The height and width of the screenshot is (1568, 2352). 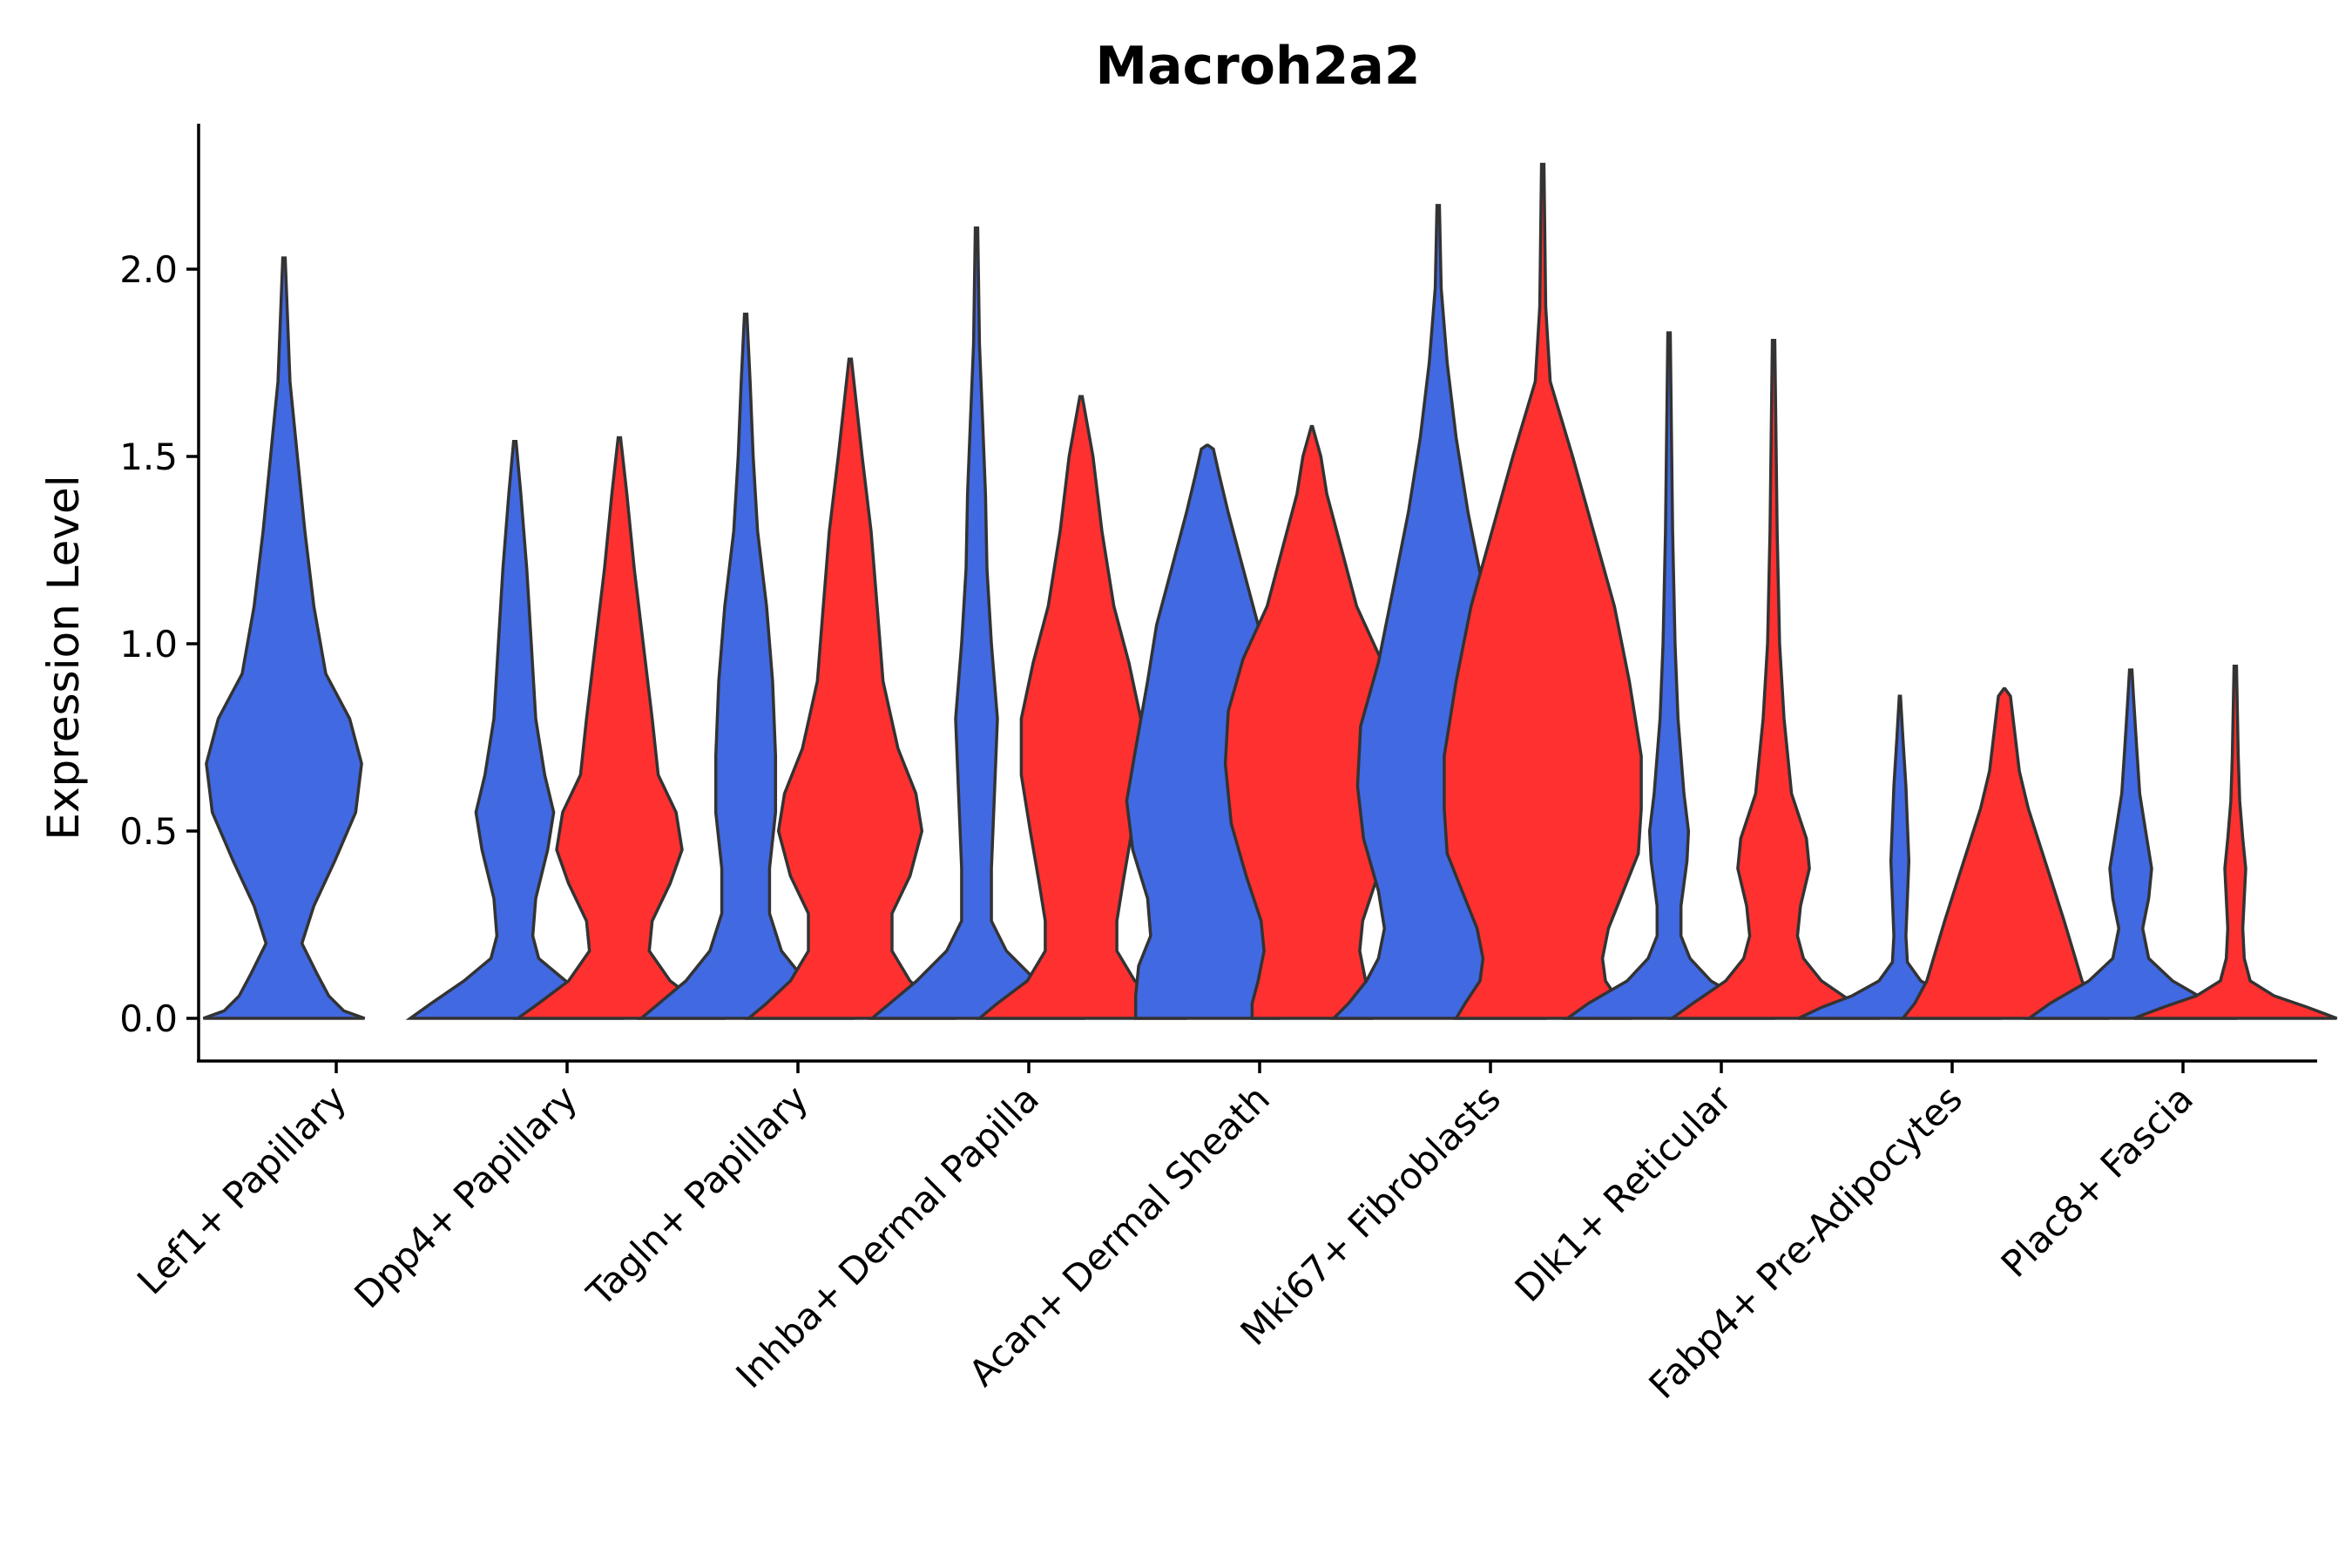 What do you see at coordinates (148, 831) in the screenshot?
I see `y-tick-label: 0.5` at bounding box center [148, 831].